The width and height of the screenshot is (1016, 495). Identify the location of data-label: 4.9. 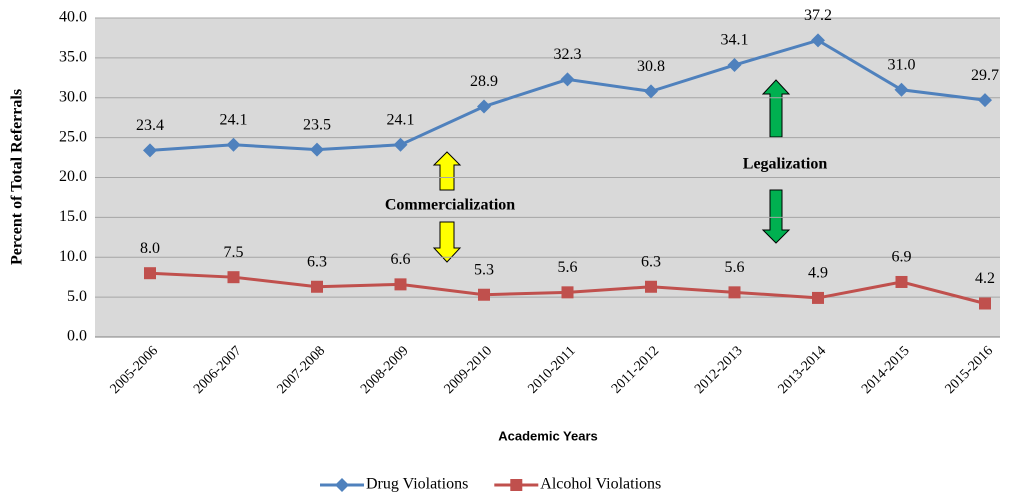
(818, 273).